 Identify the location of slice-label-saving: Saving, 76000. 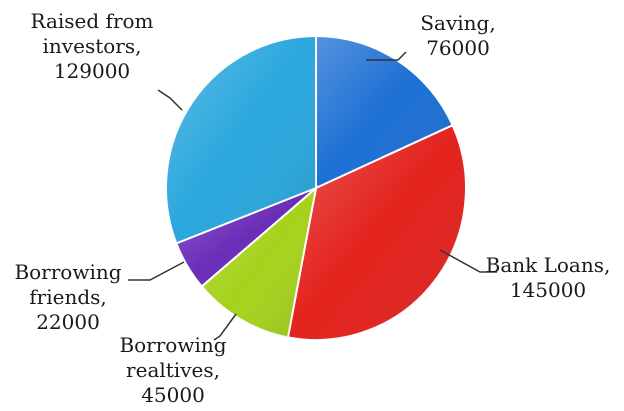
(457, 35).